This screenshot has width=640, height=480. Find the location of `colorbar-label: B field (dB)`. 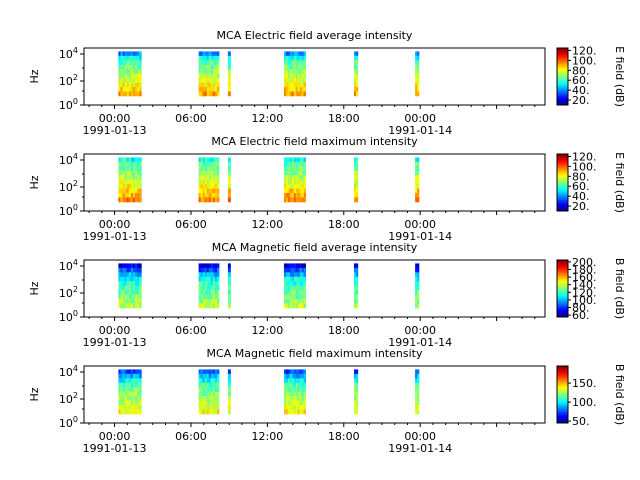

colorbar-label: B field (dB) is located at coordinates (619, 394).